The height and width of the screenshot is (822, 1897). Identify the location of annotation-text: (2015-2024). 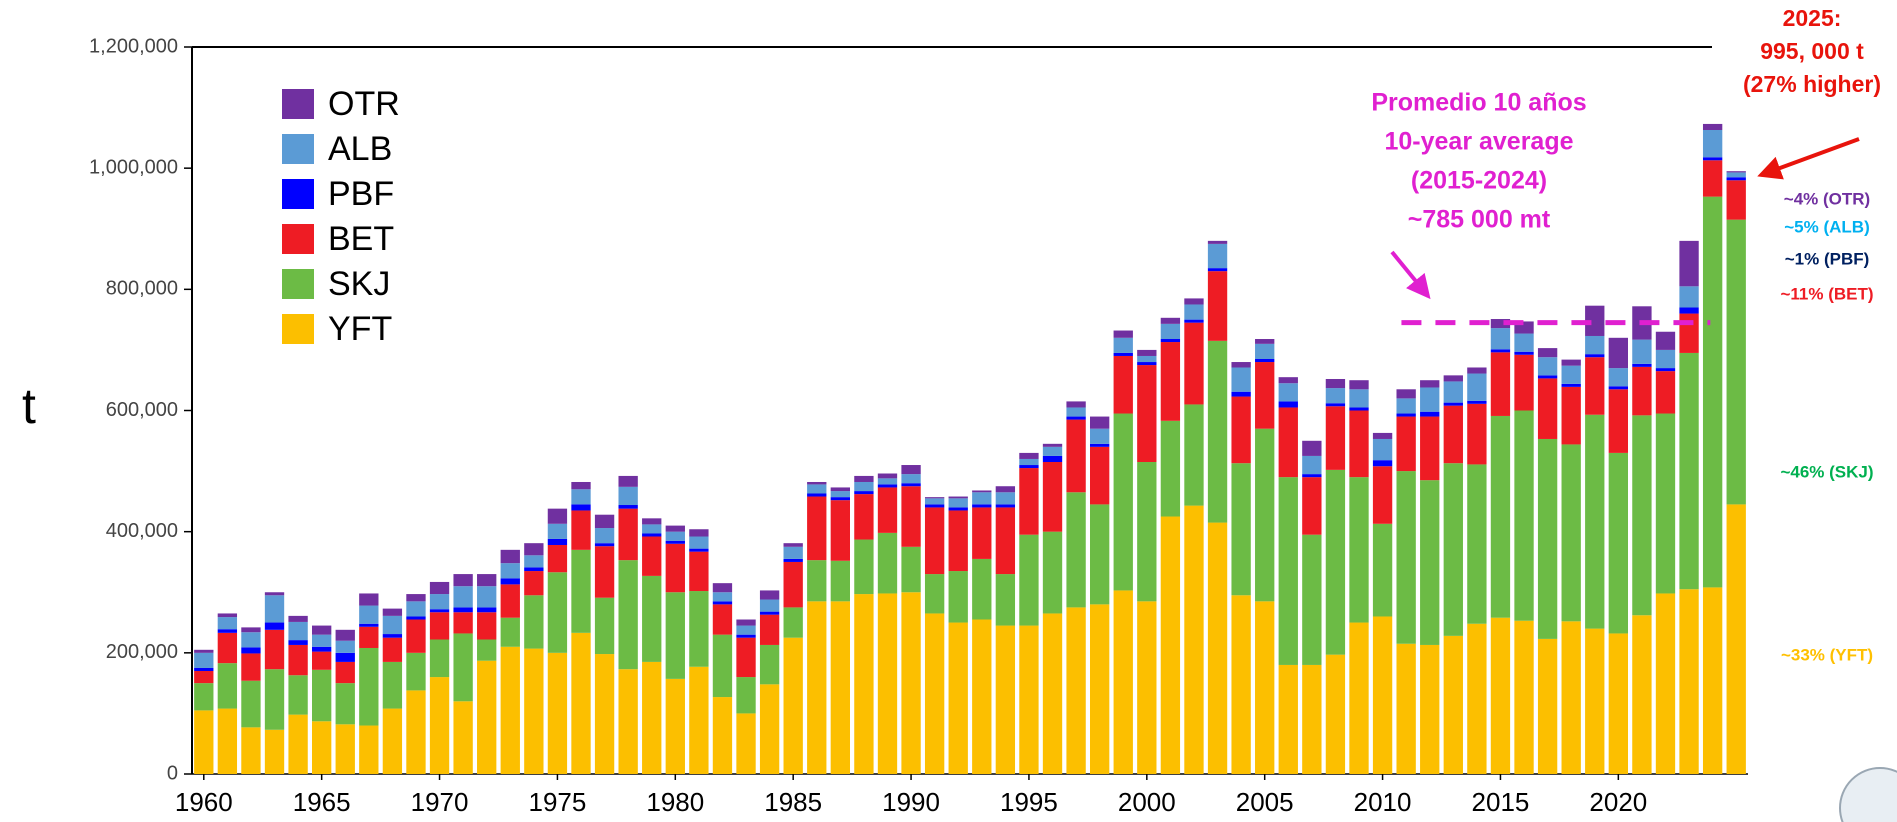
(1479, 181).